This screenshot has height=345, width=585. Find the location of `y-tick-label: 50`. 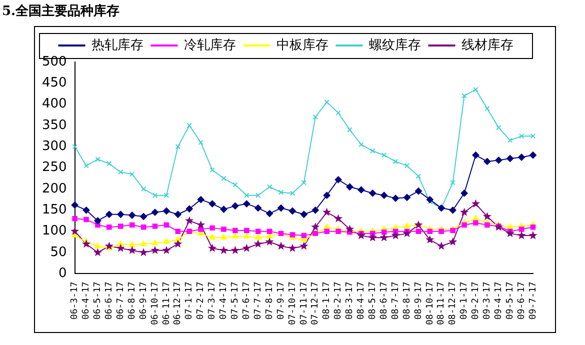

y-tick-label: 50 is located at coordinates (58, 252).